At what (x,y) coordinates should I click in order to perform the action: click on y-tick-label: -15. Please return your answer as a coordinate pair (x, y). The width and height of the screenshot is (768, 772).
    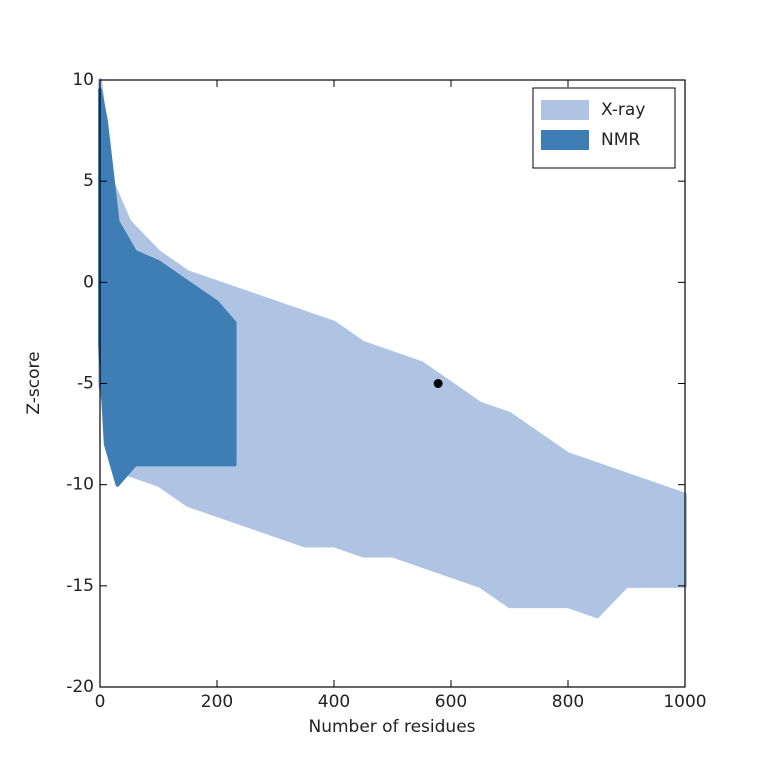
    Looking at the image, I should click on (80, 586).